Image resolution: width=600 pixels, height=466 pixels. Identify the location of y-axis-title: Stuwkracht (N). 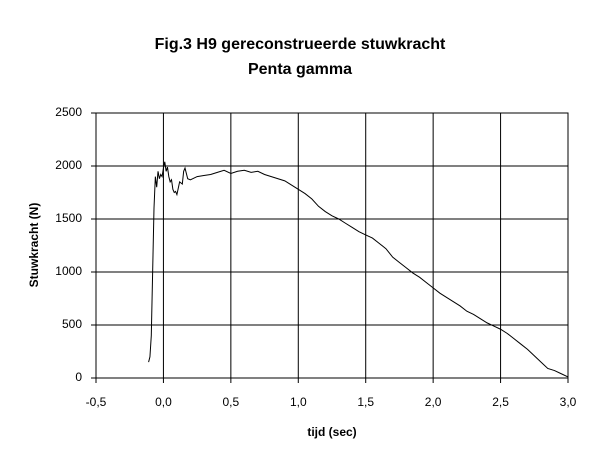
(34, 245).